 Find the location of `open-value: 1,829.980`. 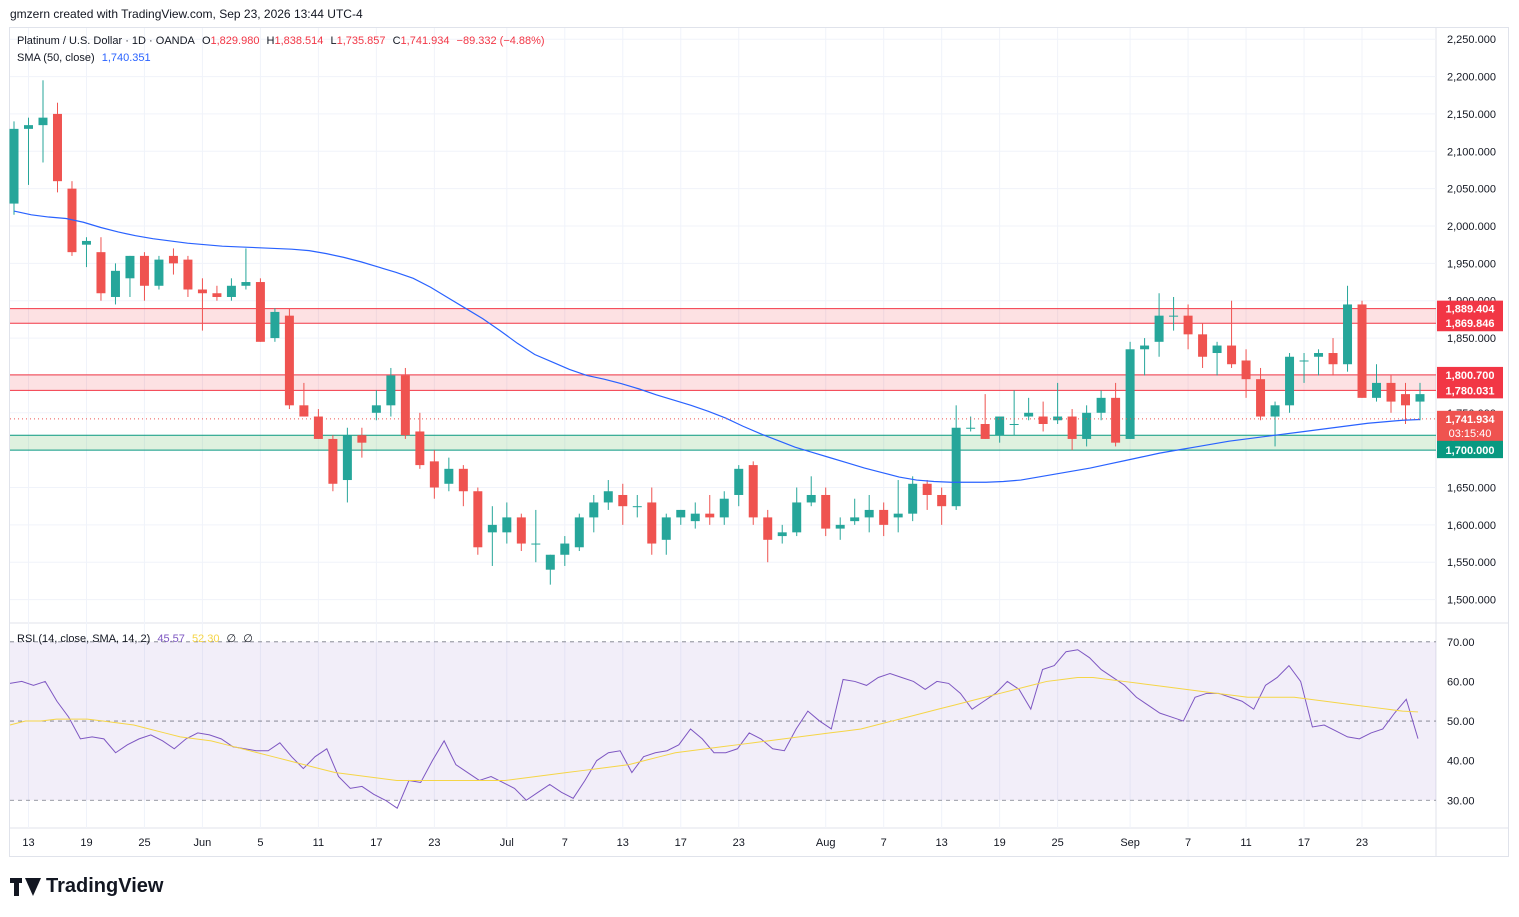

open-value: 1,829.980 is located at coordinates (235, 41).